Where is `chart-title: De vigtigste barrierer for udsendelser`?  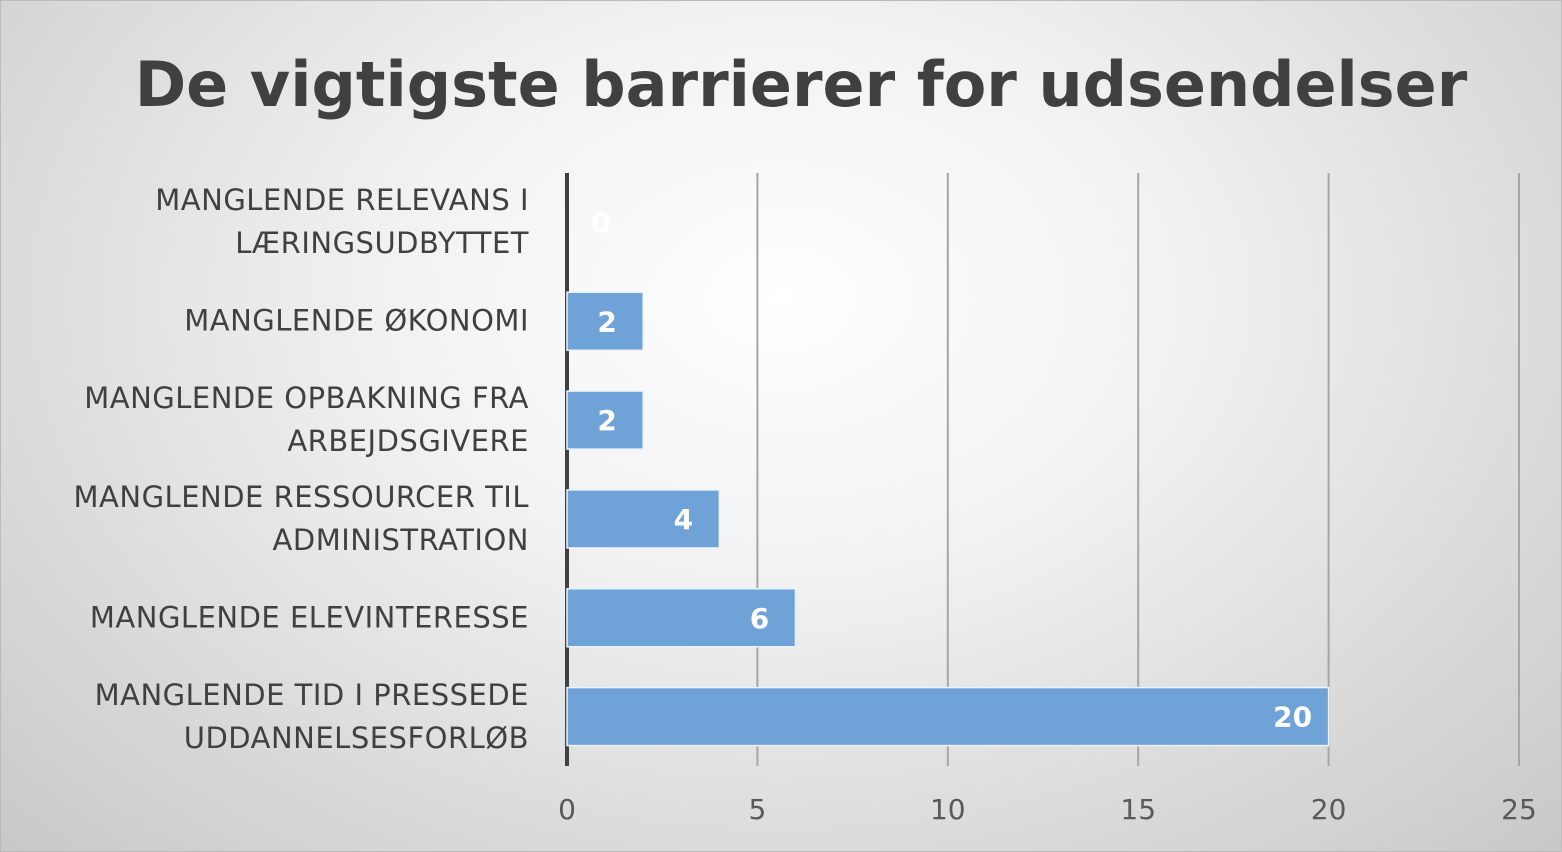 chart-title: De vigtigste barrierer for udsendelser is located at coordinates (801, 84).